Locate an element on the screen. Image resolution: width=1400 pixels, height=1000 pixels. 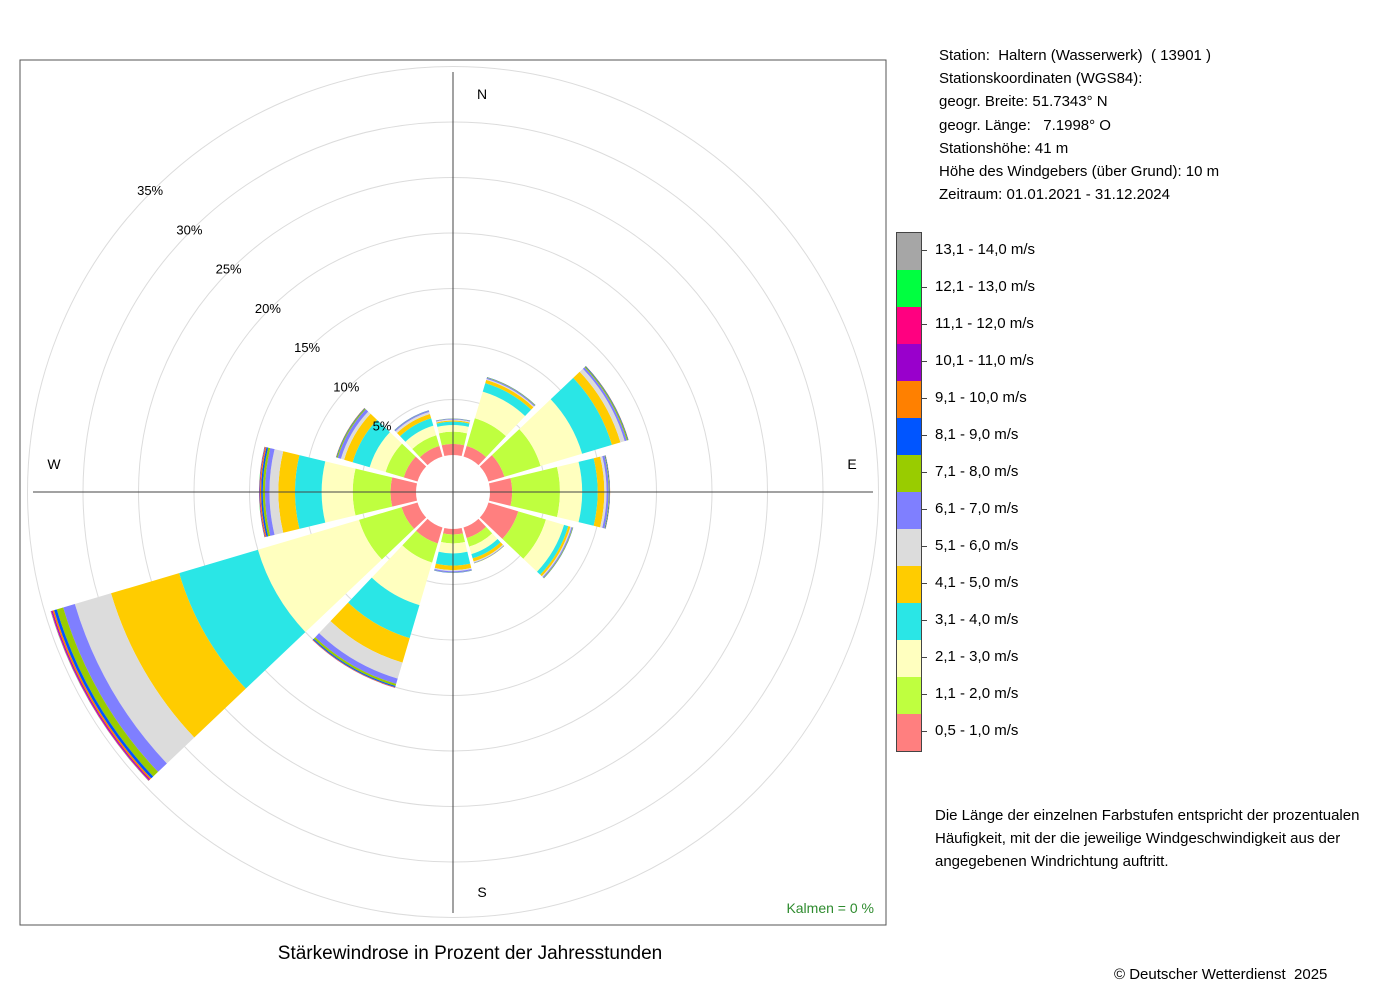
legend-label: 10,1 - 11,0 m/s is located at coordinates (984, 360).